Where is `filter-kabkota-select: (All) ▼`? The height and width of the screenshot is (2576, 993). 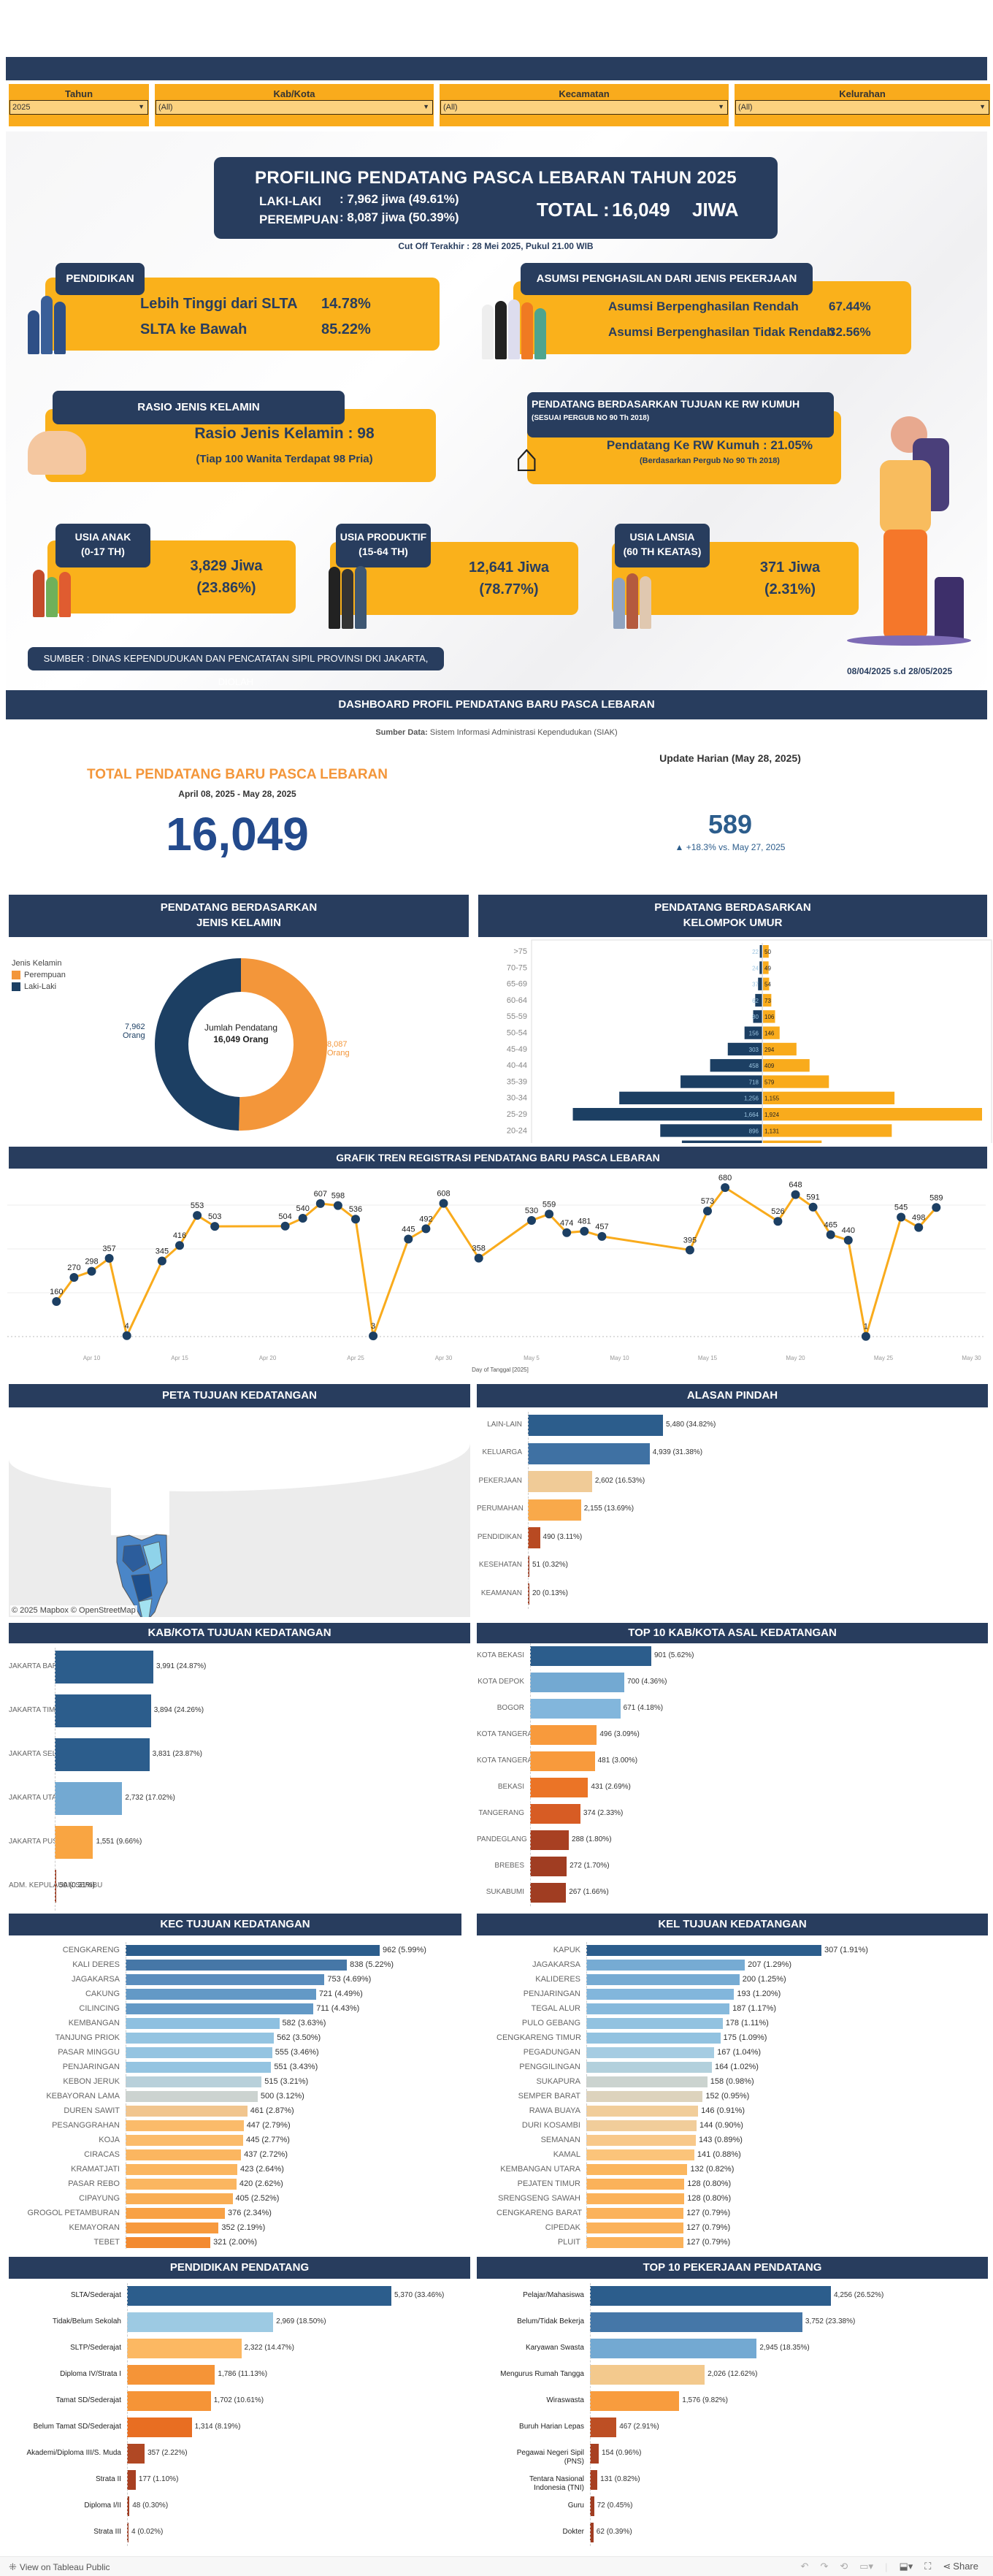 filter-kabkota-select: (All) ▼ is located at coordinates (294, 107).